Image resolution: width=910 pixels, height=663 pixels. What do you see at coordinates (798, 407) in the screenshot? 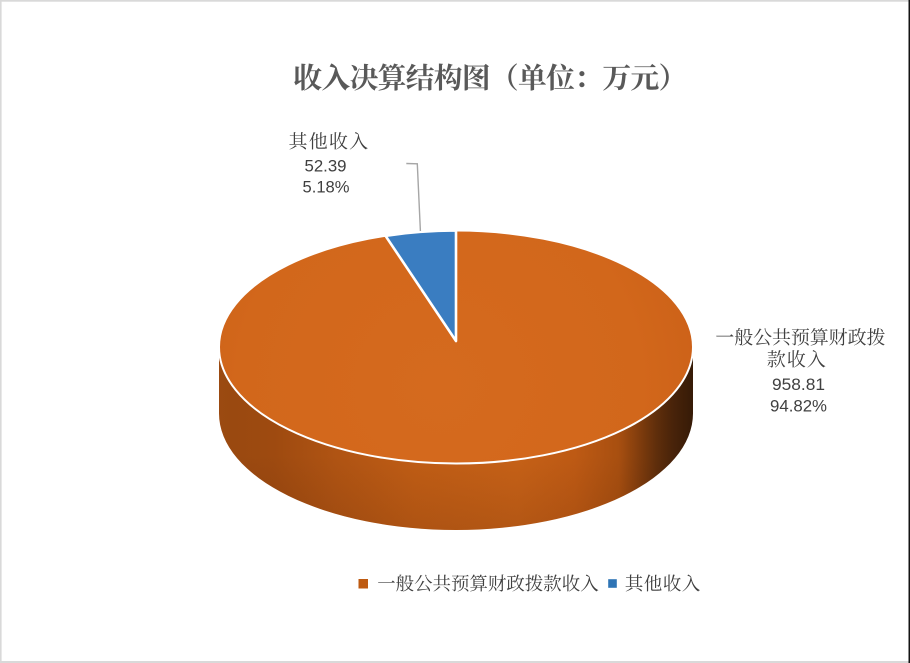
I see `svg-text: 94.82%` at bounding box center [798, 407].